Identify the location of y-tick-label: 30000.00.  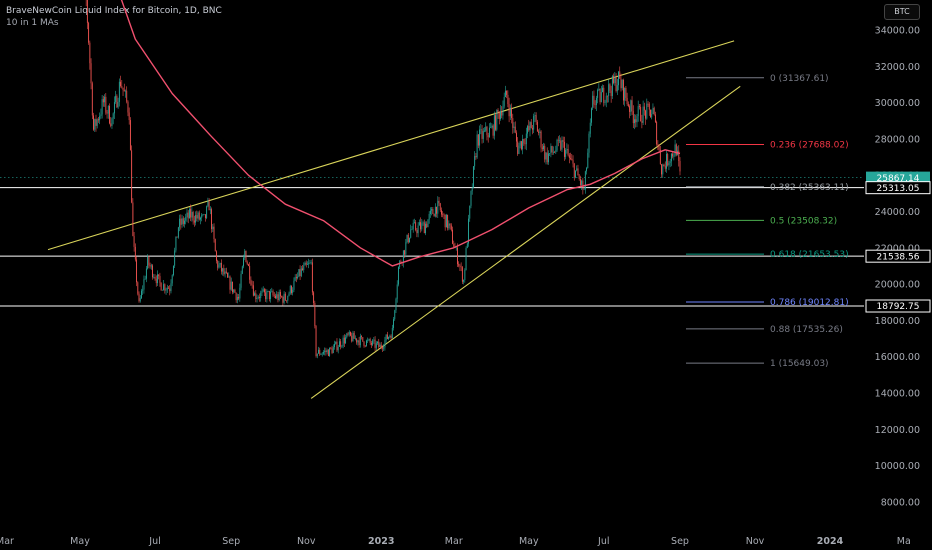
(897, 103).